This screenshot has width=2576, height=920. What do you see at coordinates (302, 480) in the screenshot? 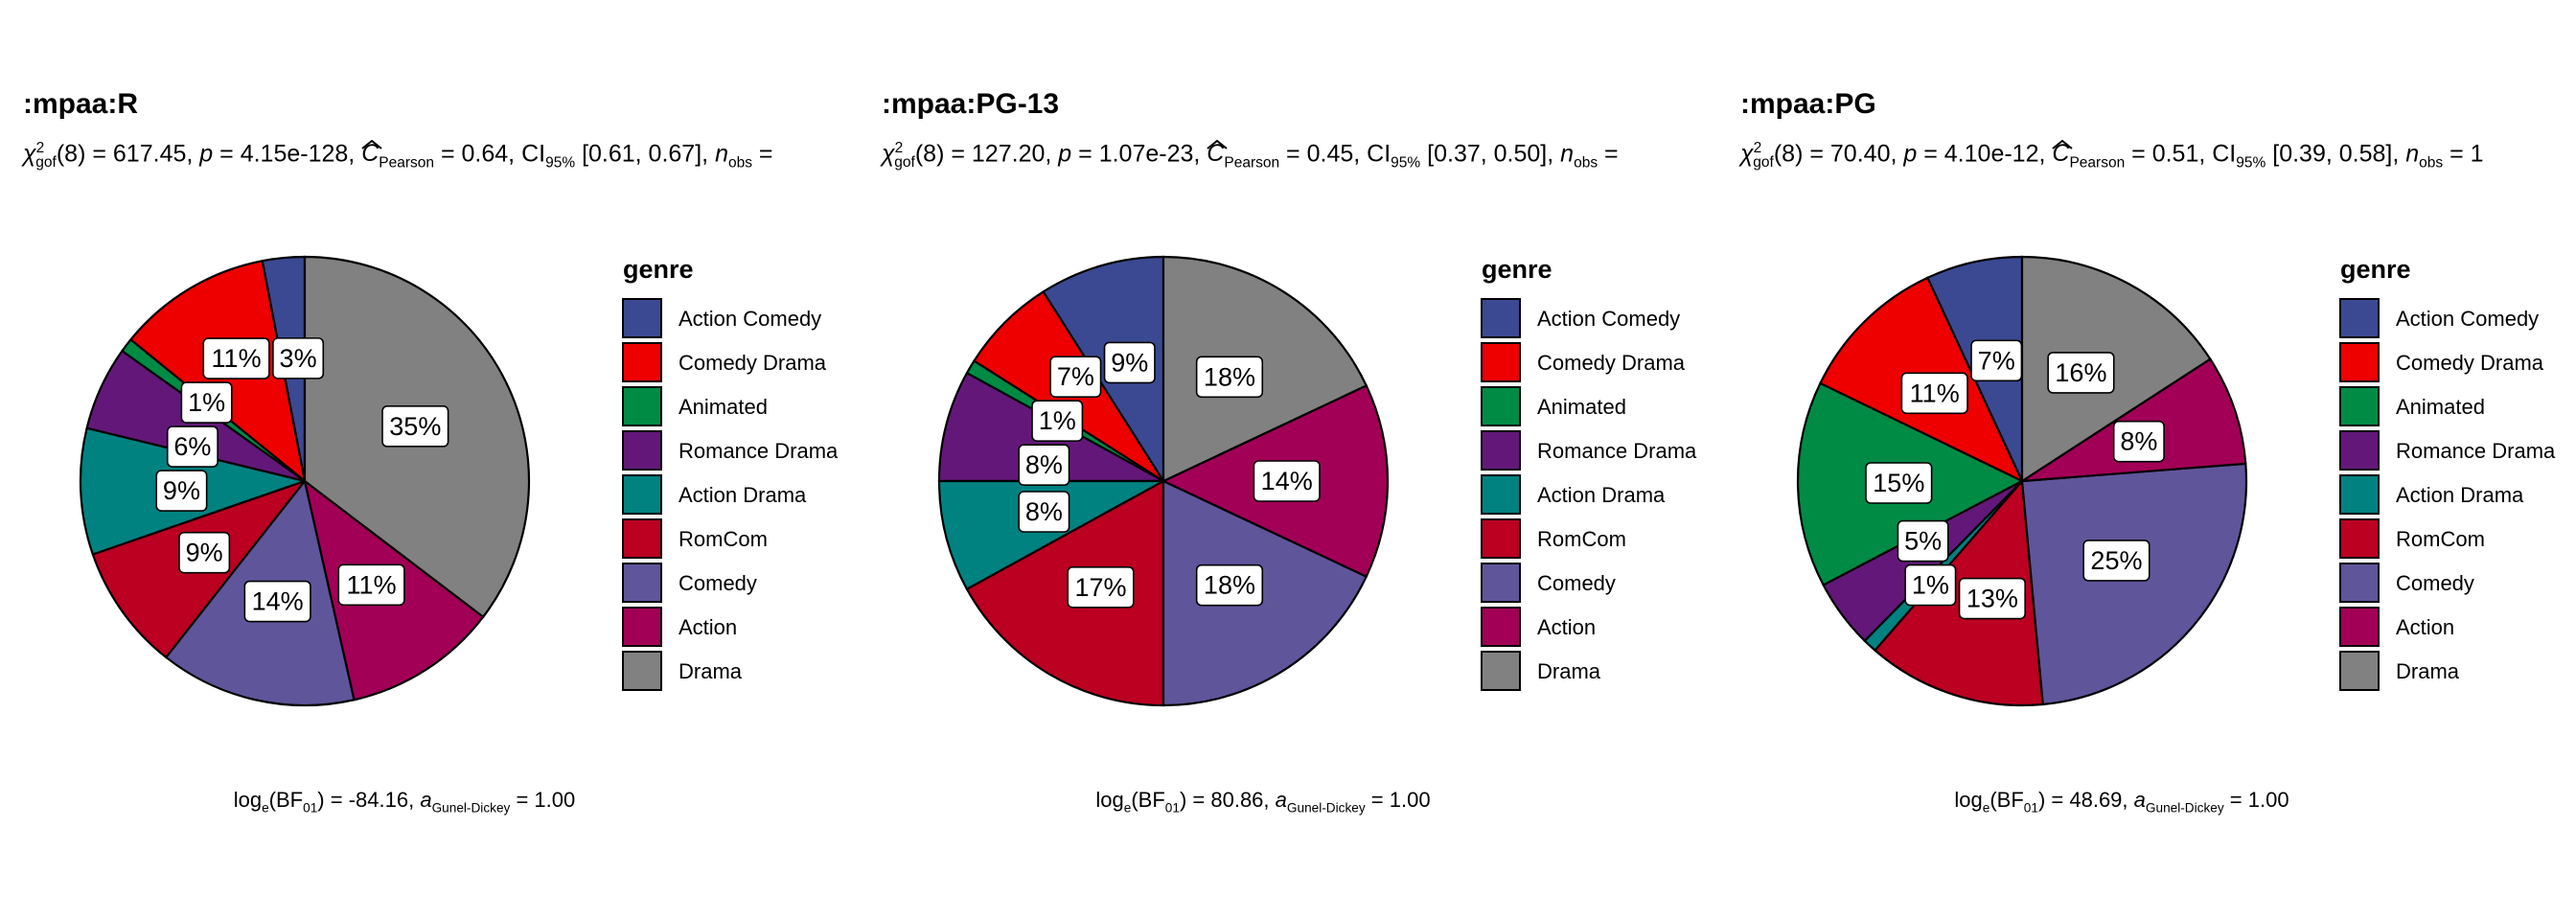
I see `slice-labels: 3% 11% 1% 6% 9% 9% 14% 11% 35%` at bounding box center [302, 480].